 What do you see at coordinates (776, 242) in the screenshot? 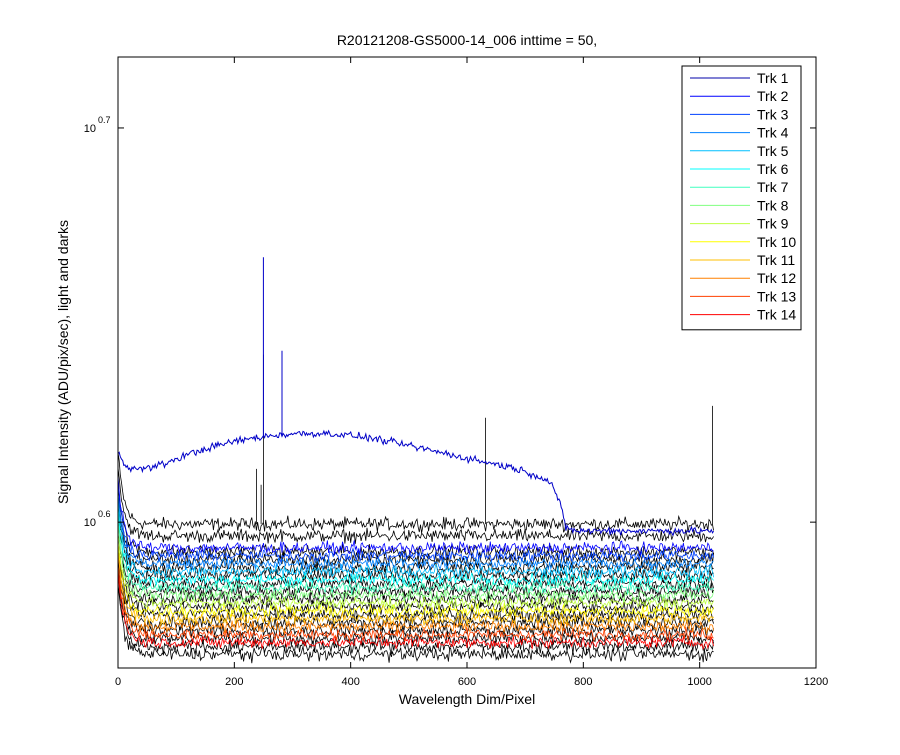
I see `legend-label: Trk 10` at bounding box center [776, 242].